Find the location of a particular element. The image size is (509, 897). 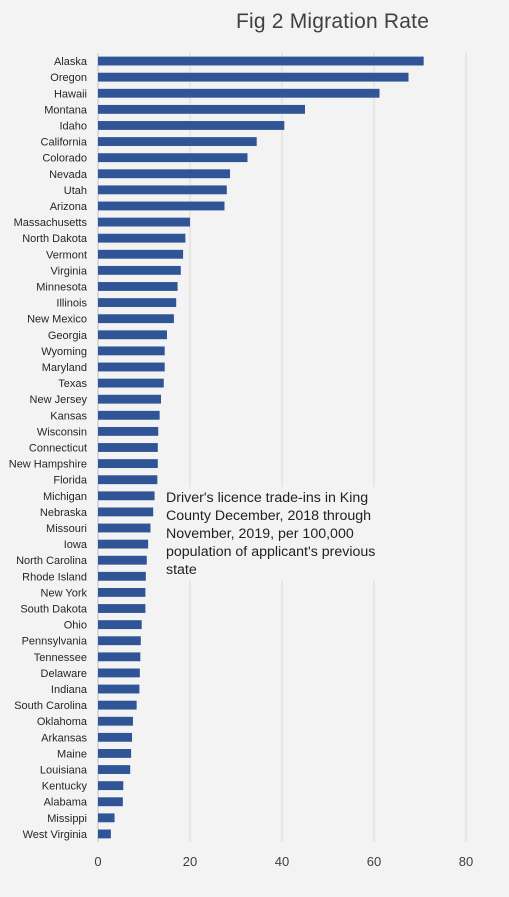

category-label: California is located at coordinates (64, 143).